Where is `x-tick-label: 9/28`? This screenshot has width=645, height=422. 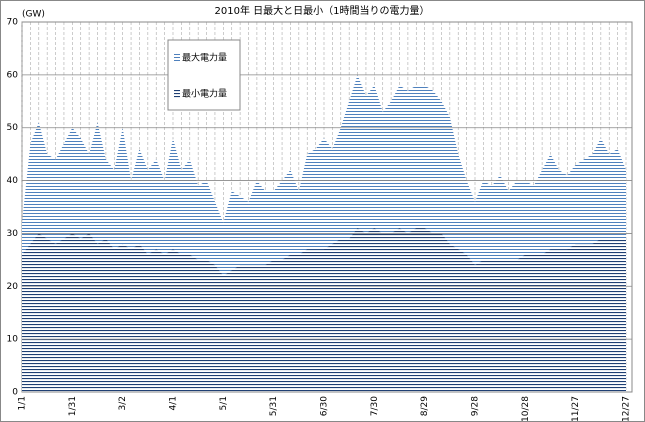 x-tick-label: 9/28 is located at coordinates (476, 406).